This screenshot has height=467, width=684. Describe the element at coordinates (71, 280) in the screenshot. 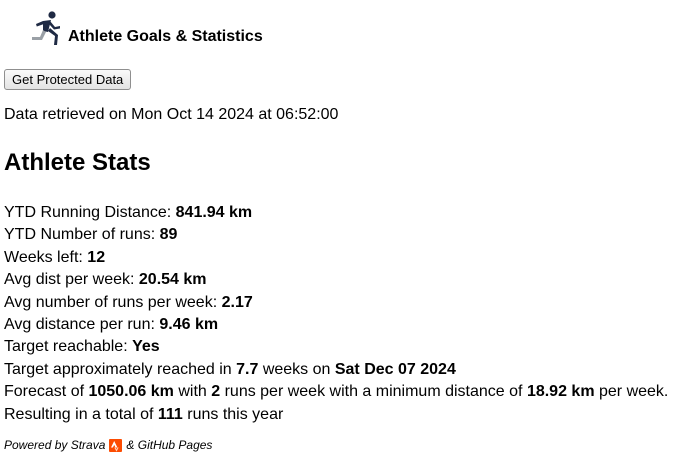

I see `stat-label: Avg dist per week:` at that location.